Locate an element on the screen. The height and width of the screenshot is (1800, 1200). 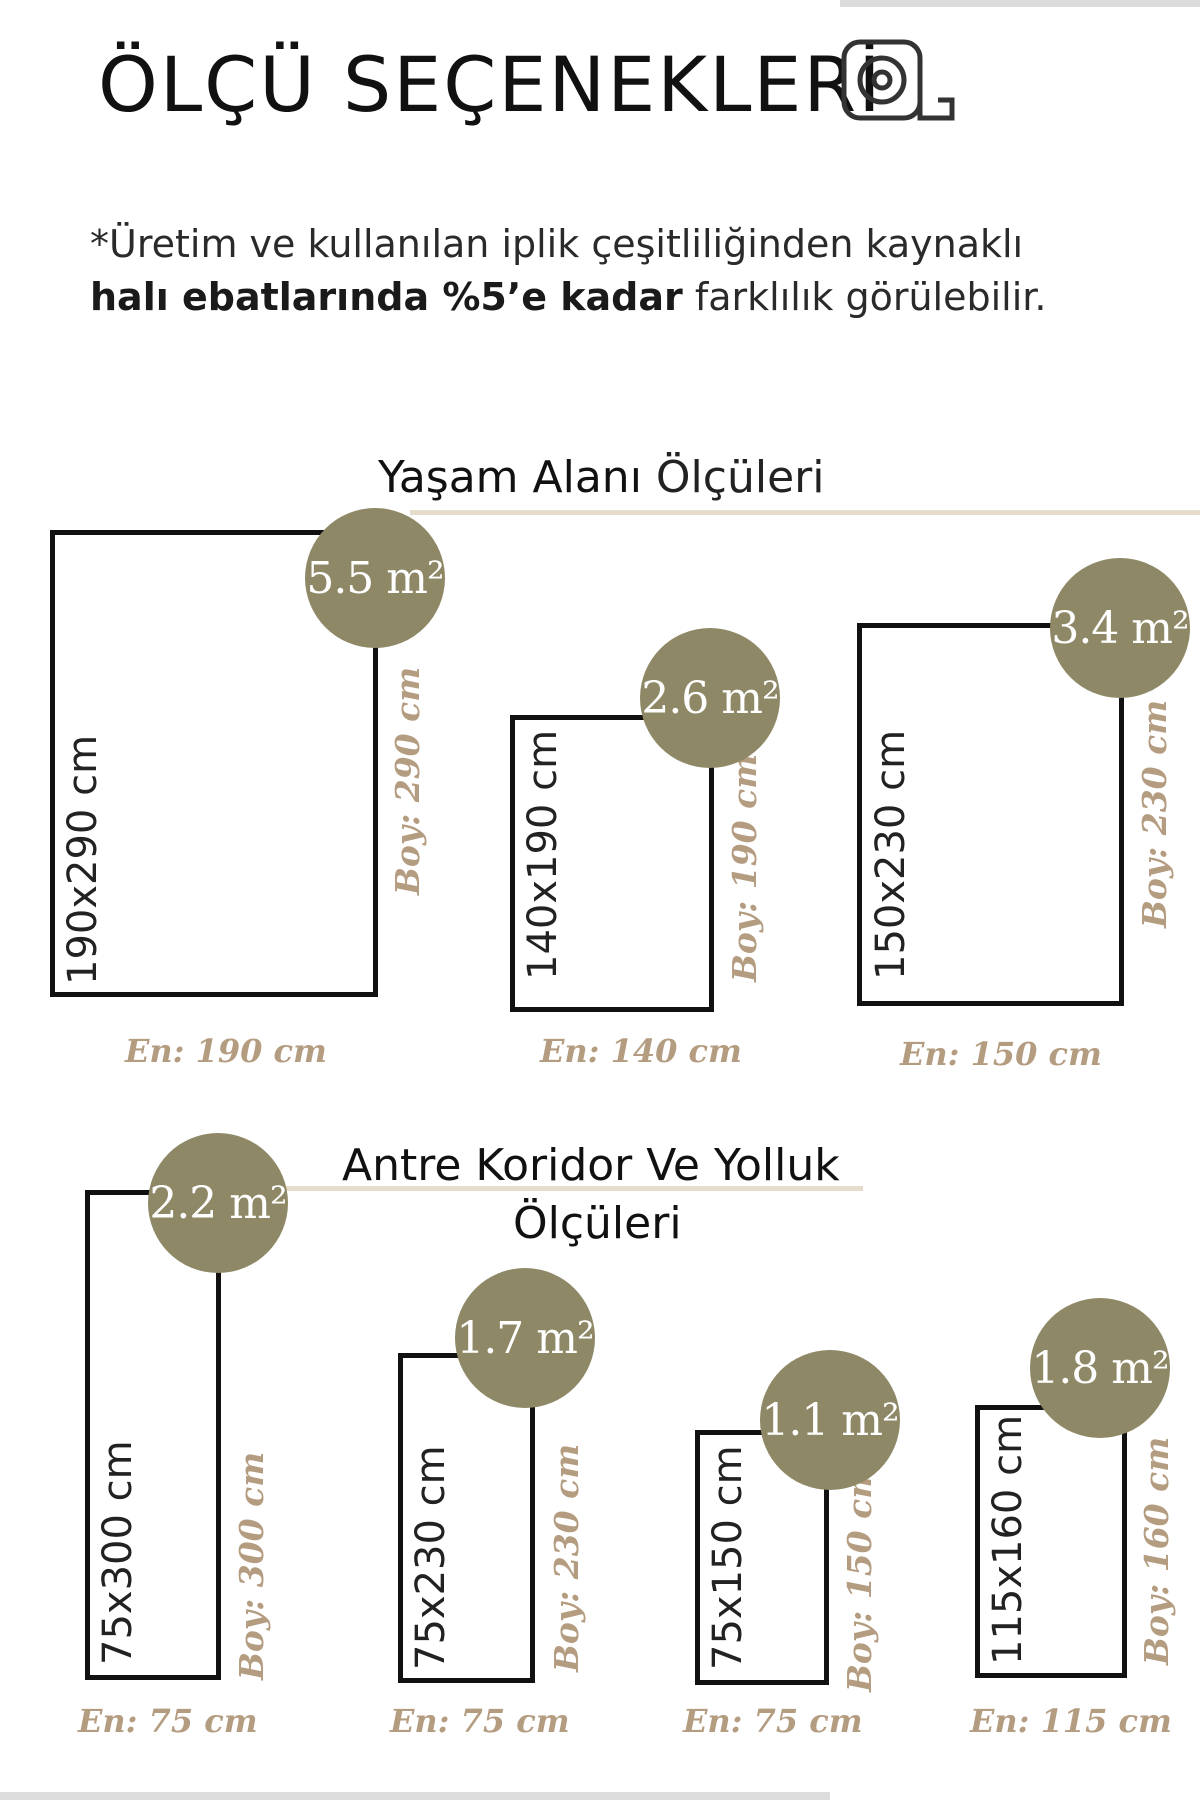
area-badge: 1.1 m² is located at coordinates (830, 1420).